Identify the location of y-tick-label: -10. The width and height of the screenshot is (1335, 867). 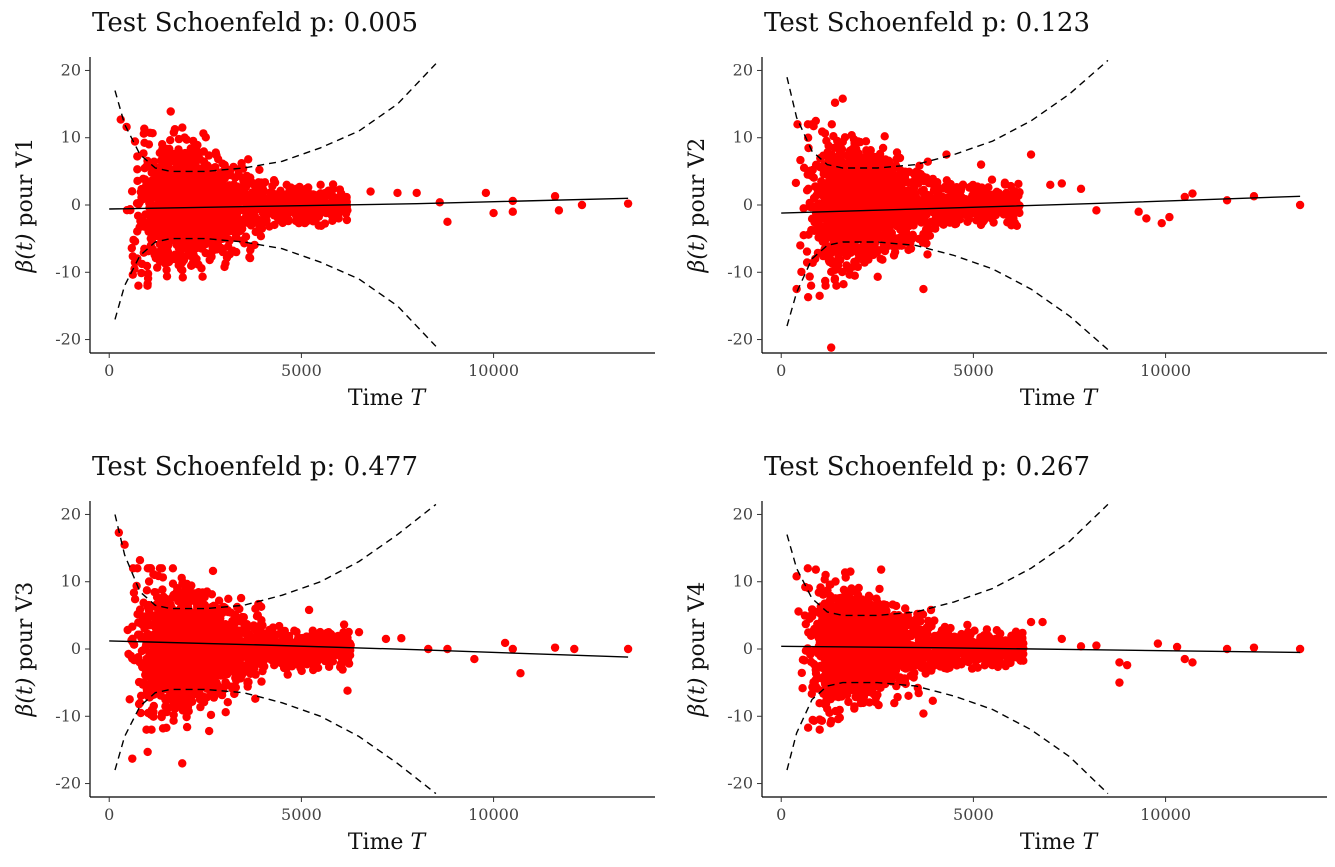
(740, 271).